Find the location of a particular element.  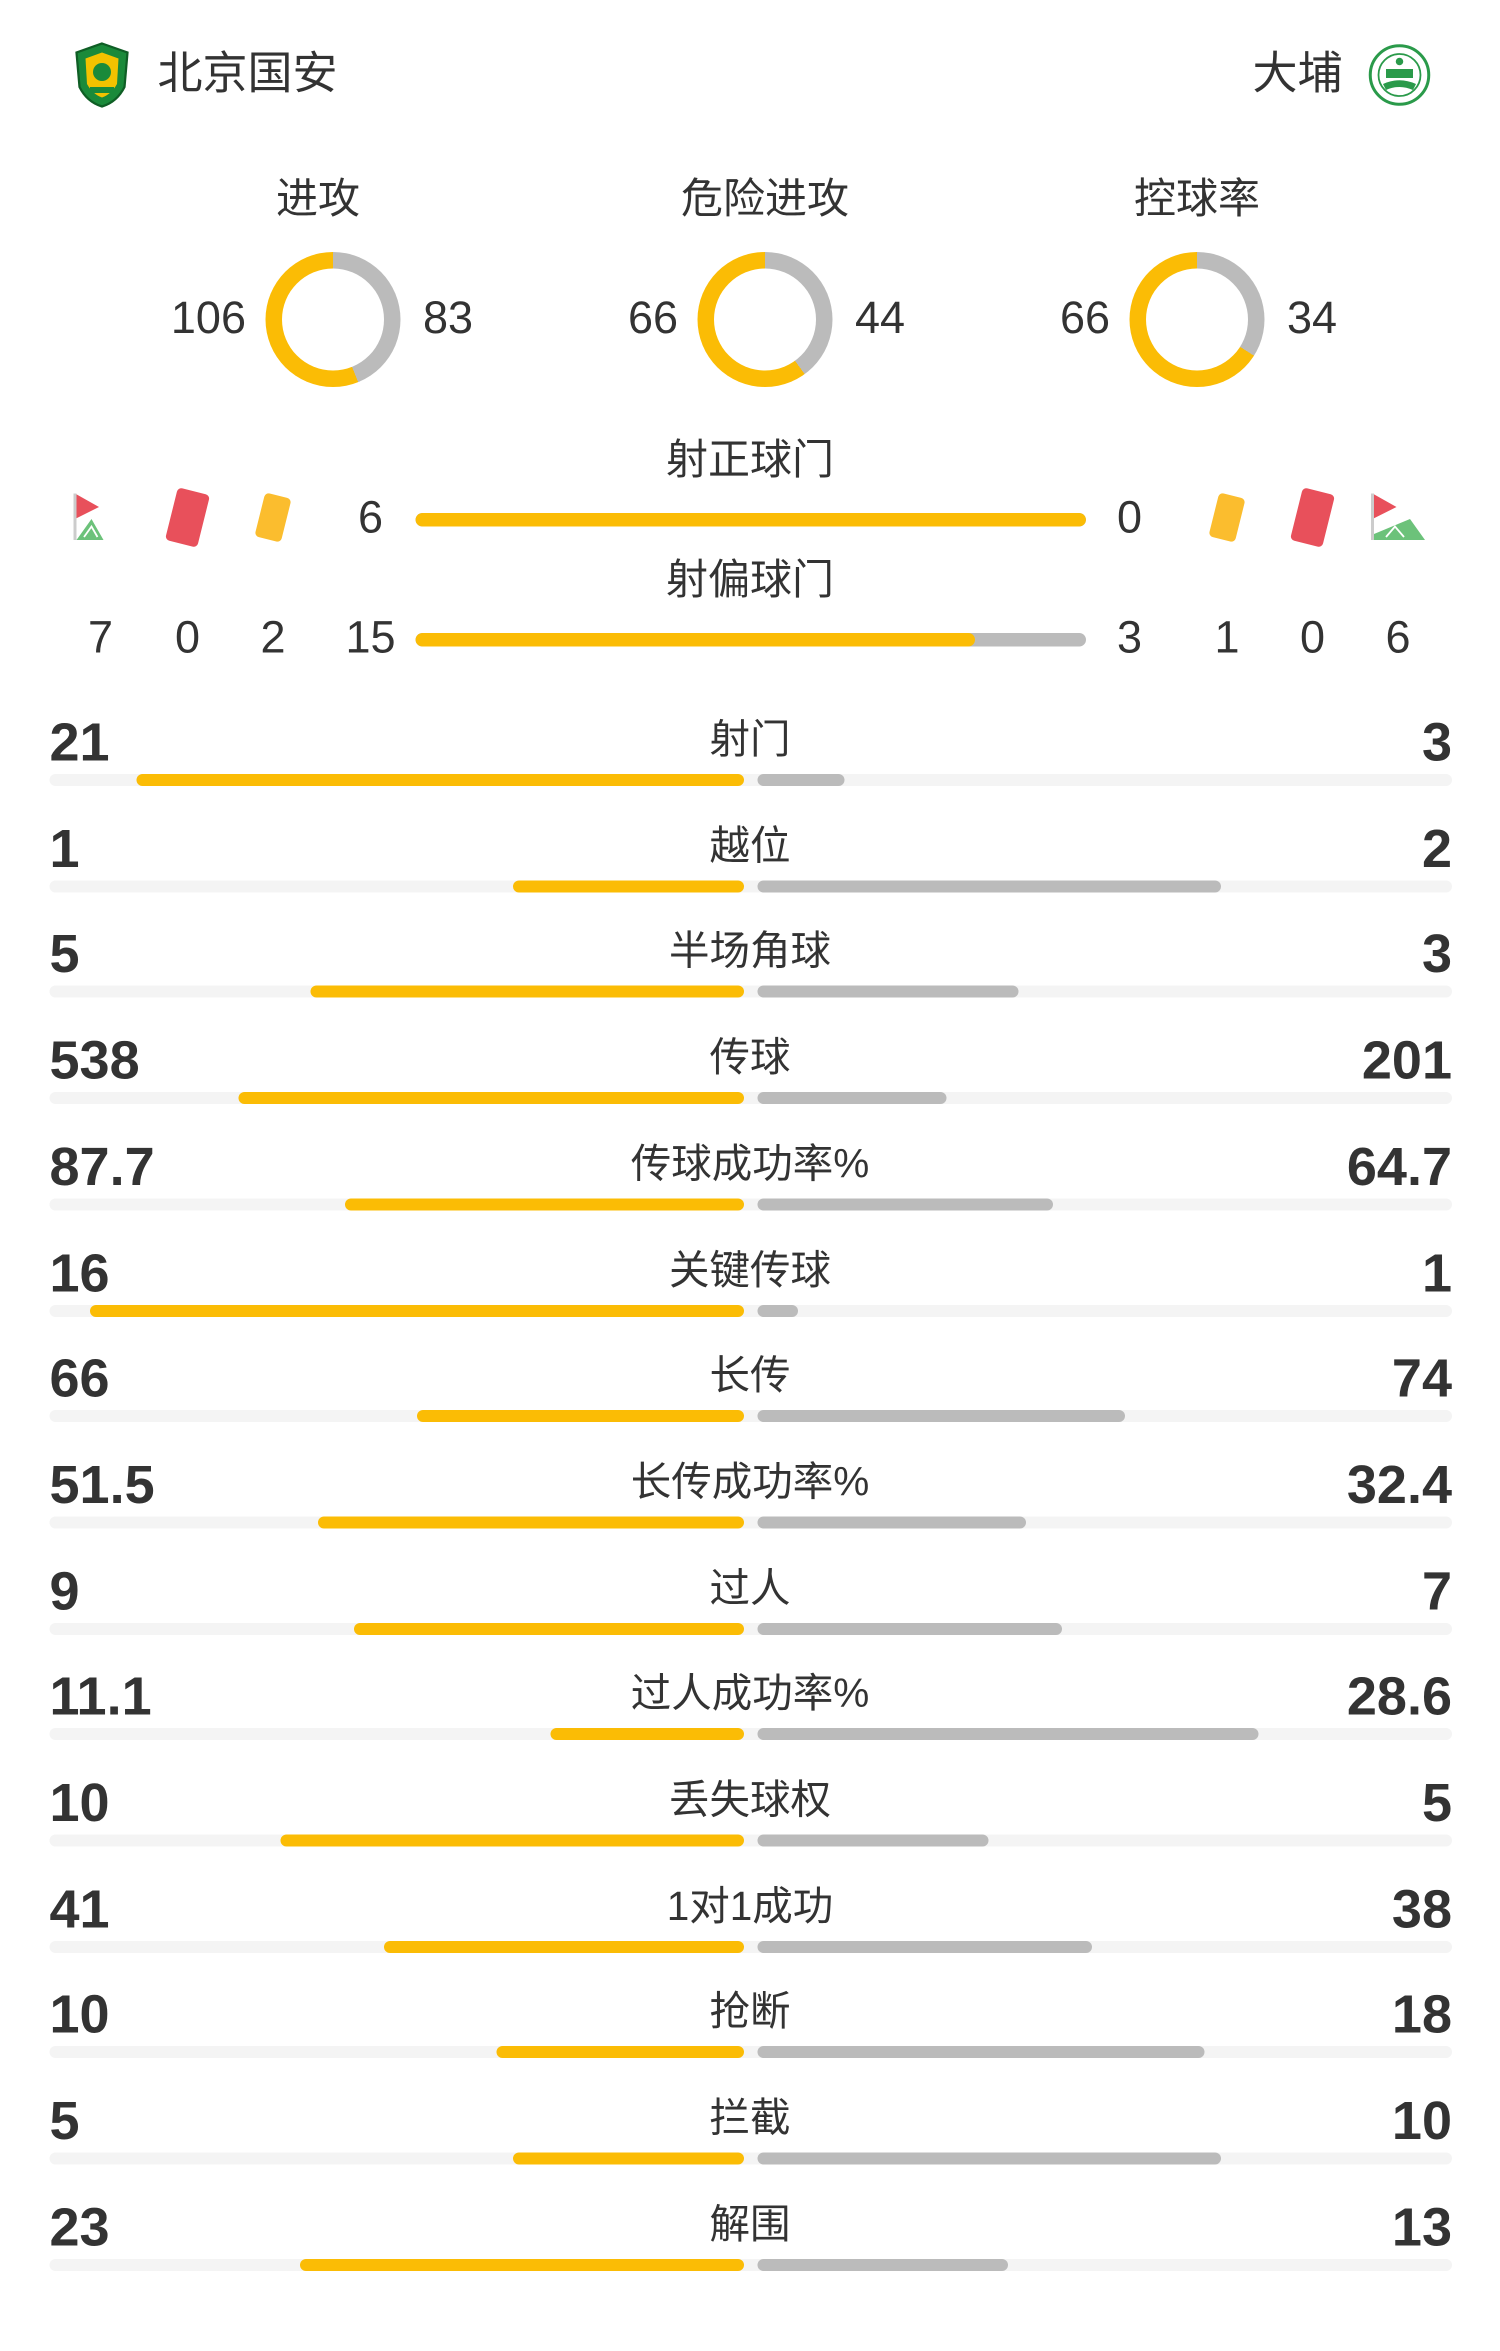

stat-row: 23 解围 13 is located at coordinates (750, 2264).